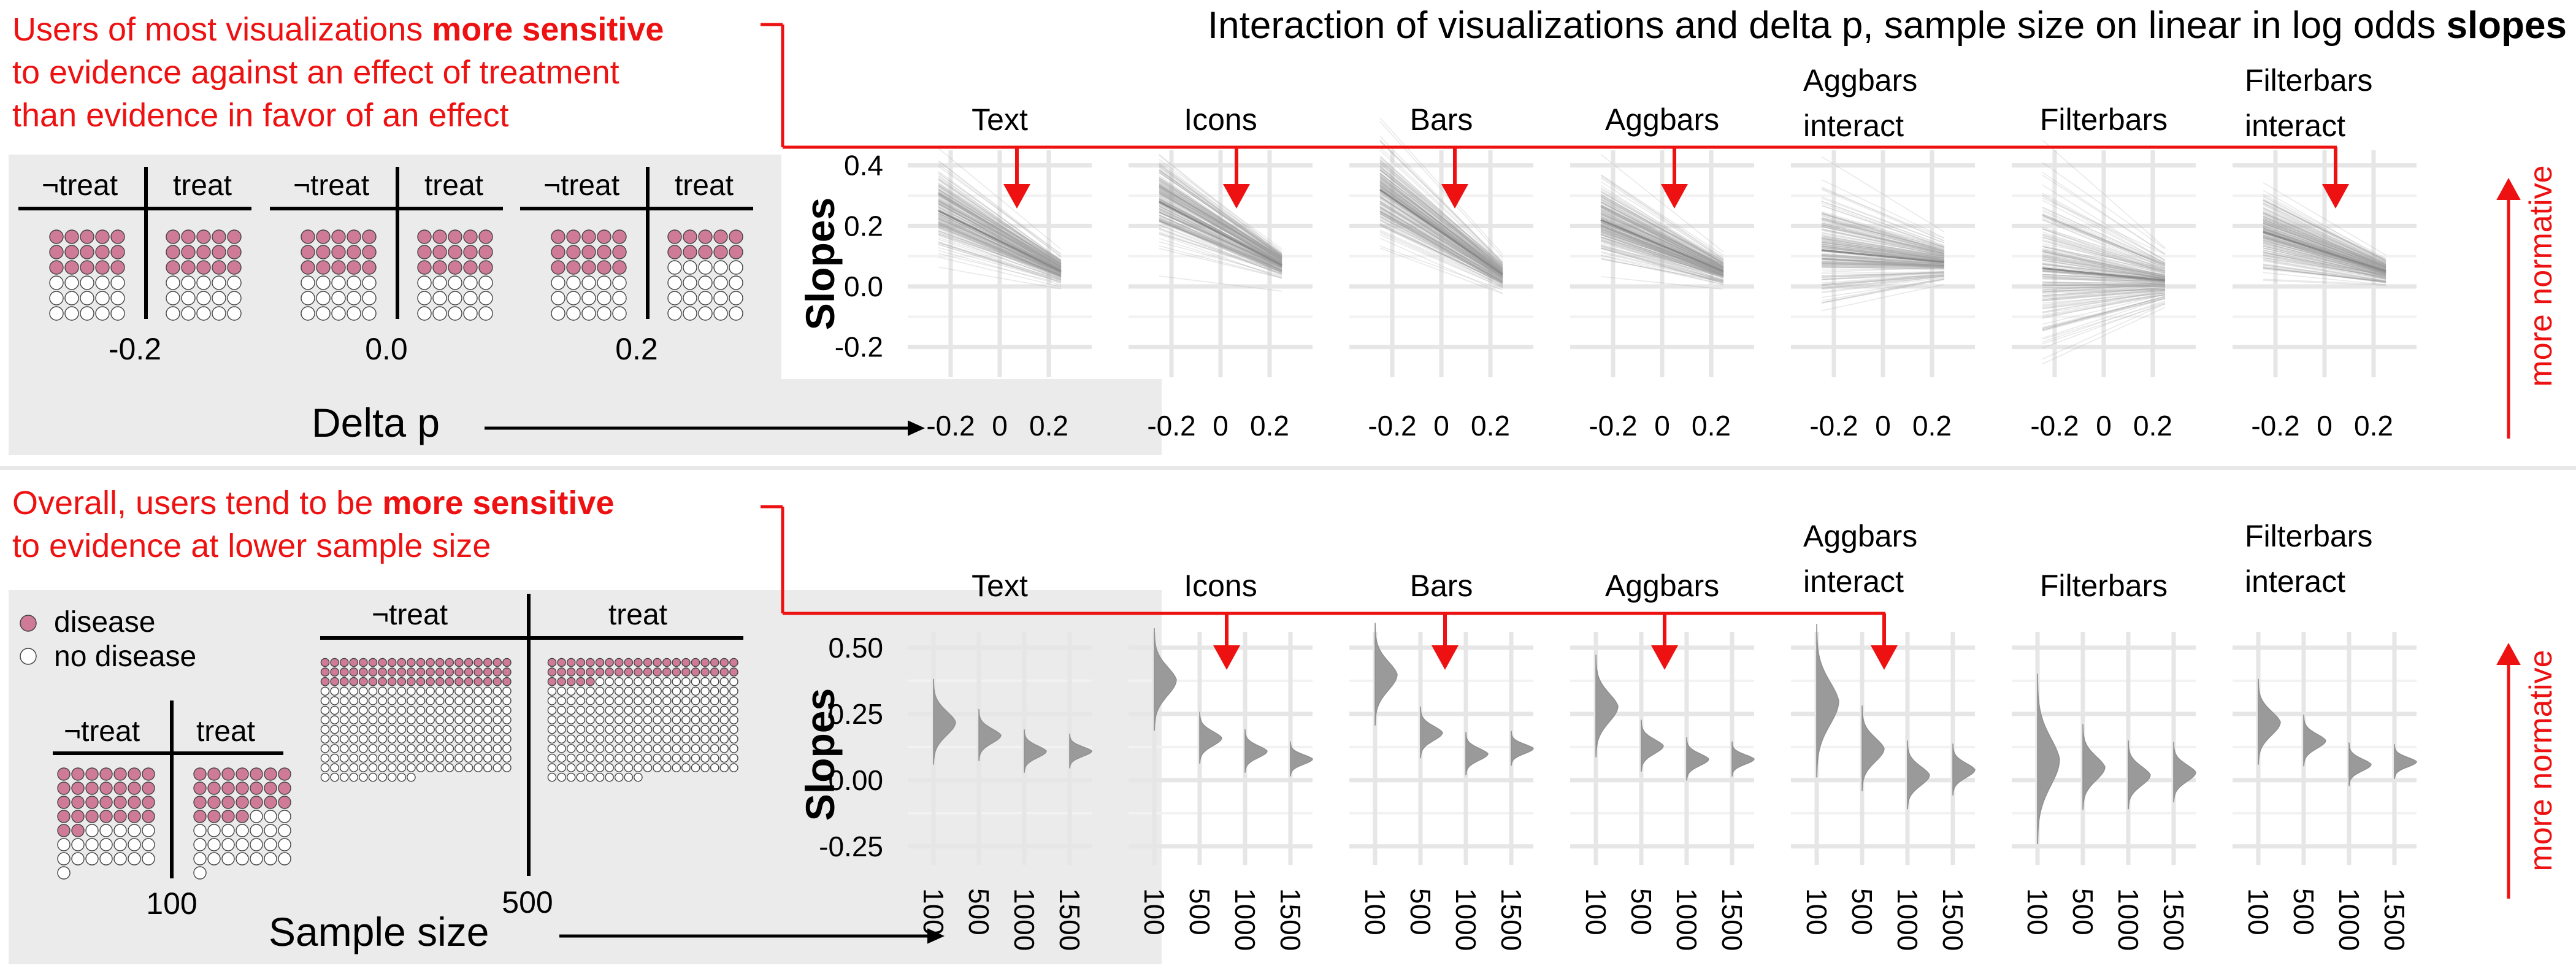 The height and width of the screenshot is (971, 2576). I want to click on facet-title: Aggbars, so click(1662, 586).